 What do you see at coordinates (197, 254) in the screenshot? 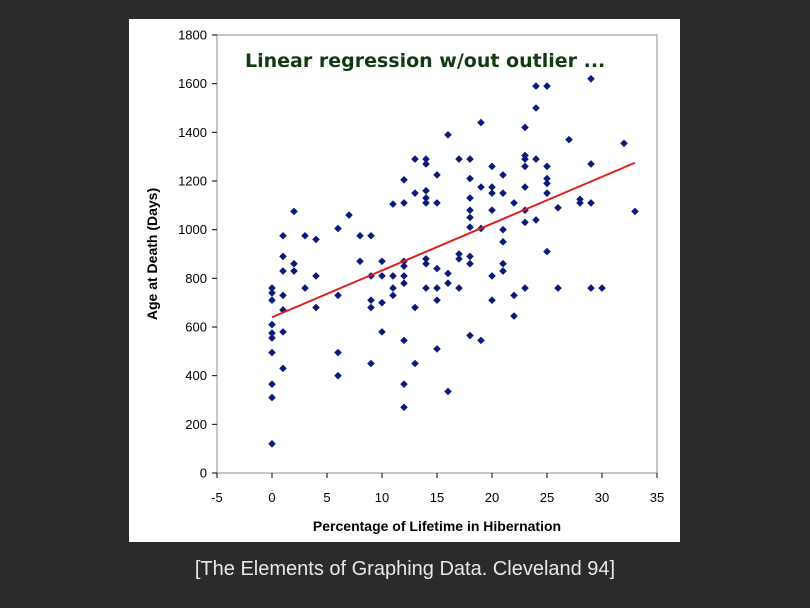
I see `y-axis-ticks: 0 200 400 600 800 1000 1200 1400 1600 1800` at bounding box center [197, 254].